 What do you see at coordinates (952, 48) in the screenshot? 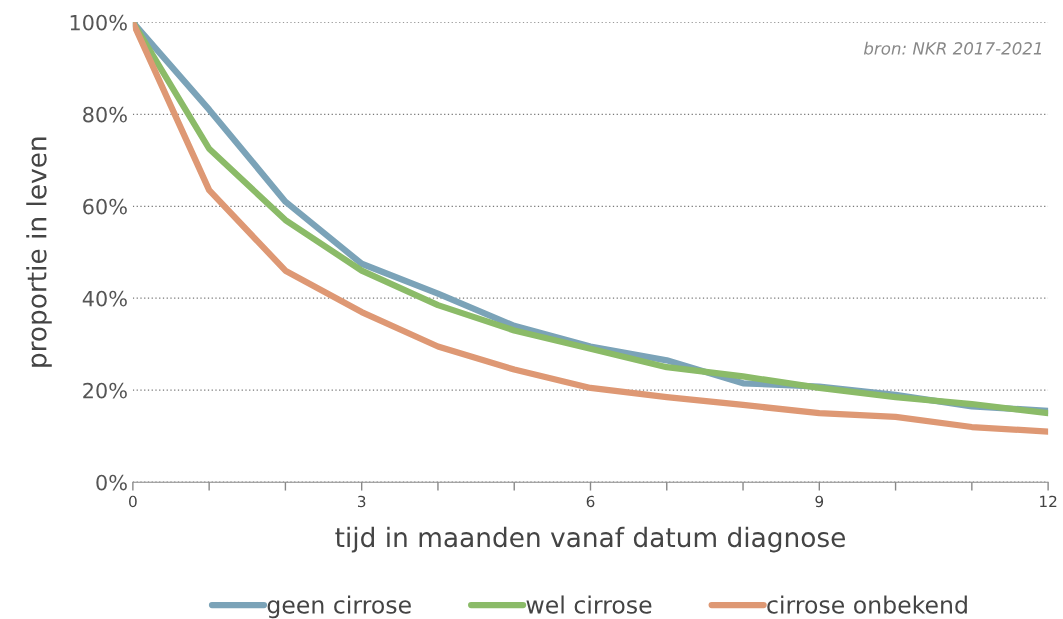
I see `annotation: bron: NKR 2017-2021` at bounding box center [952, 48].